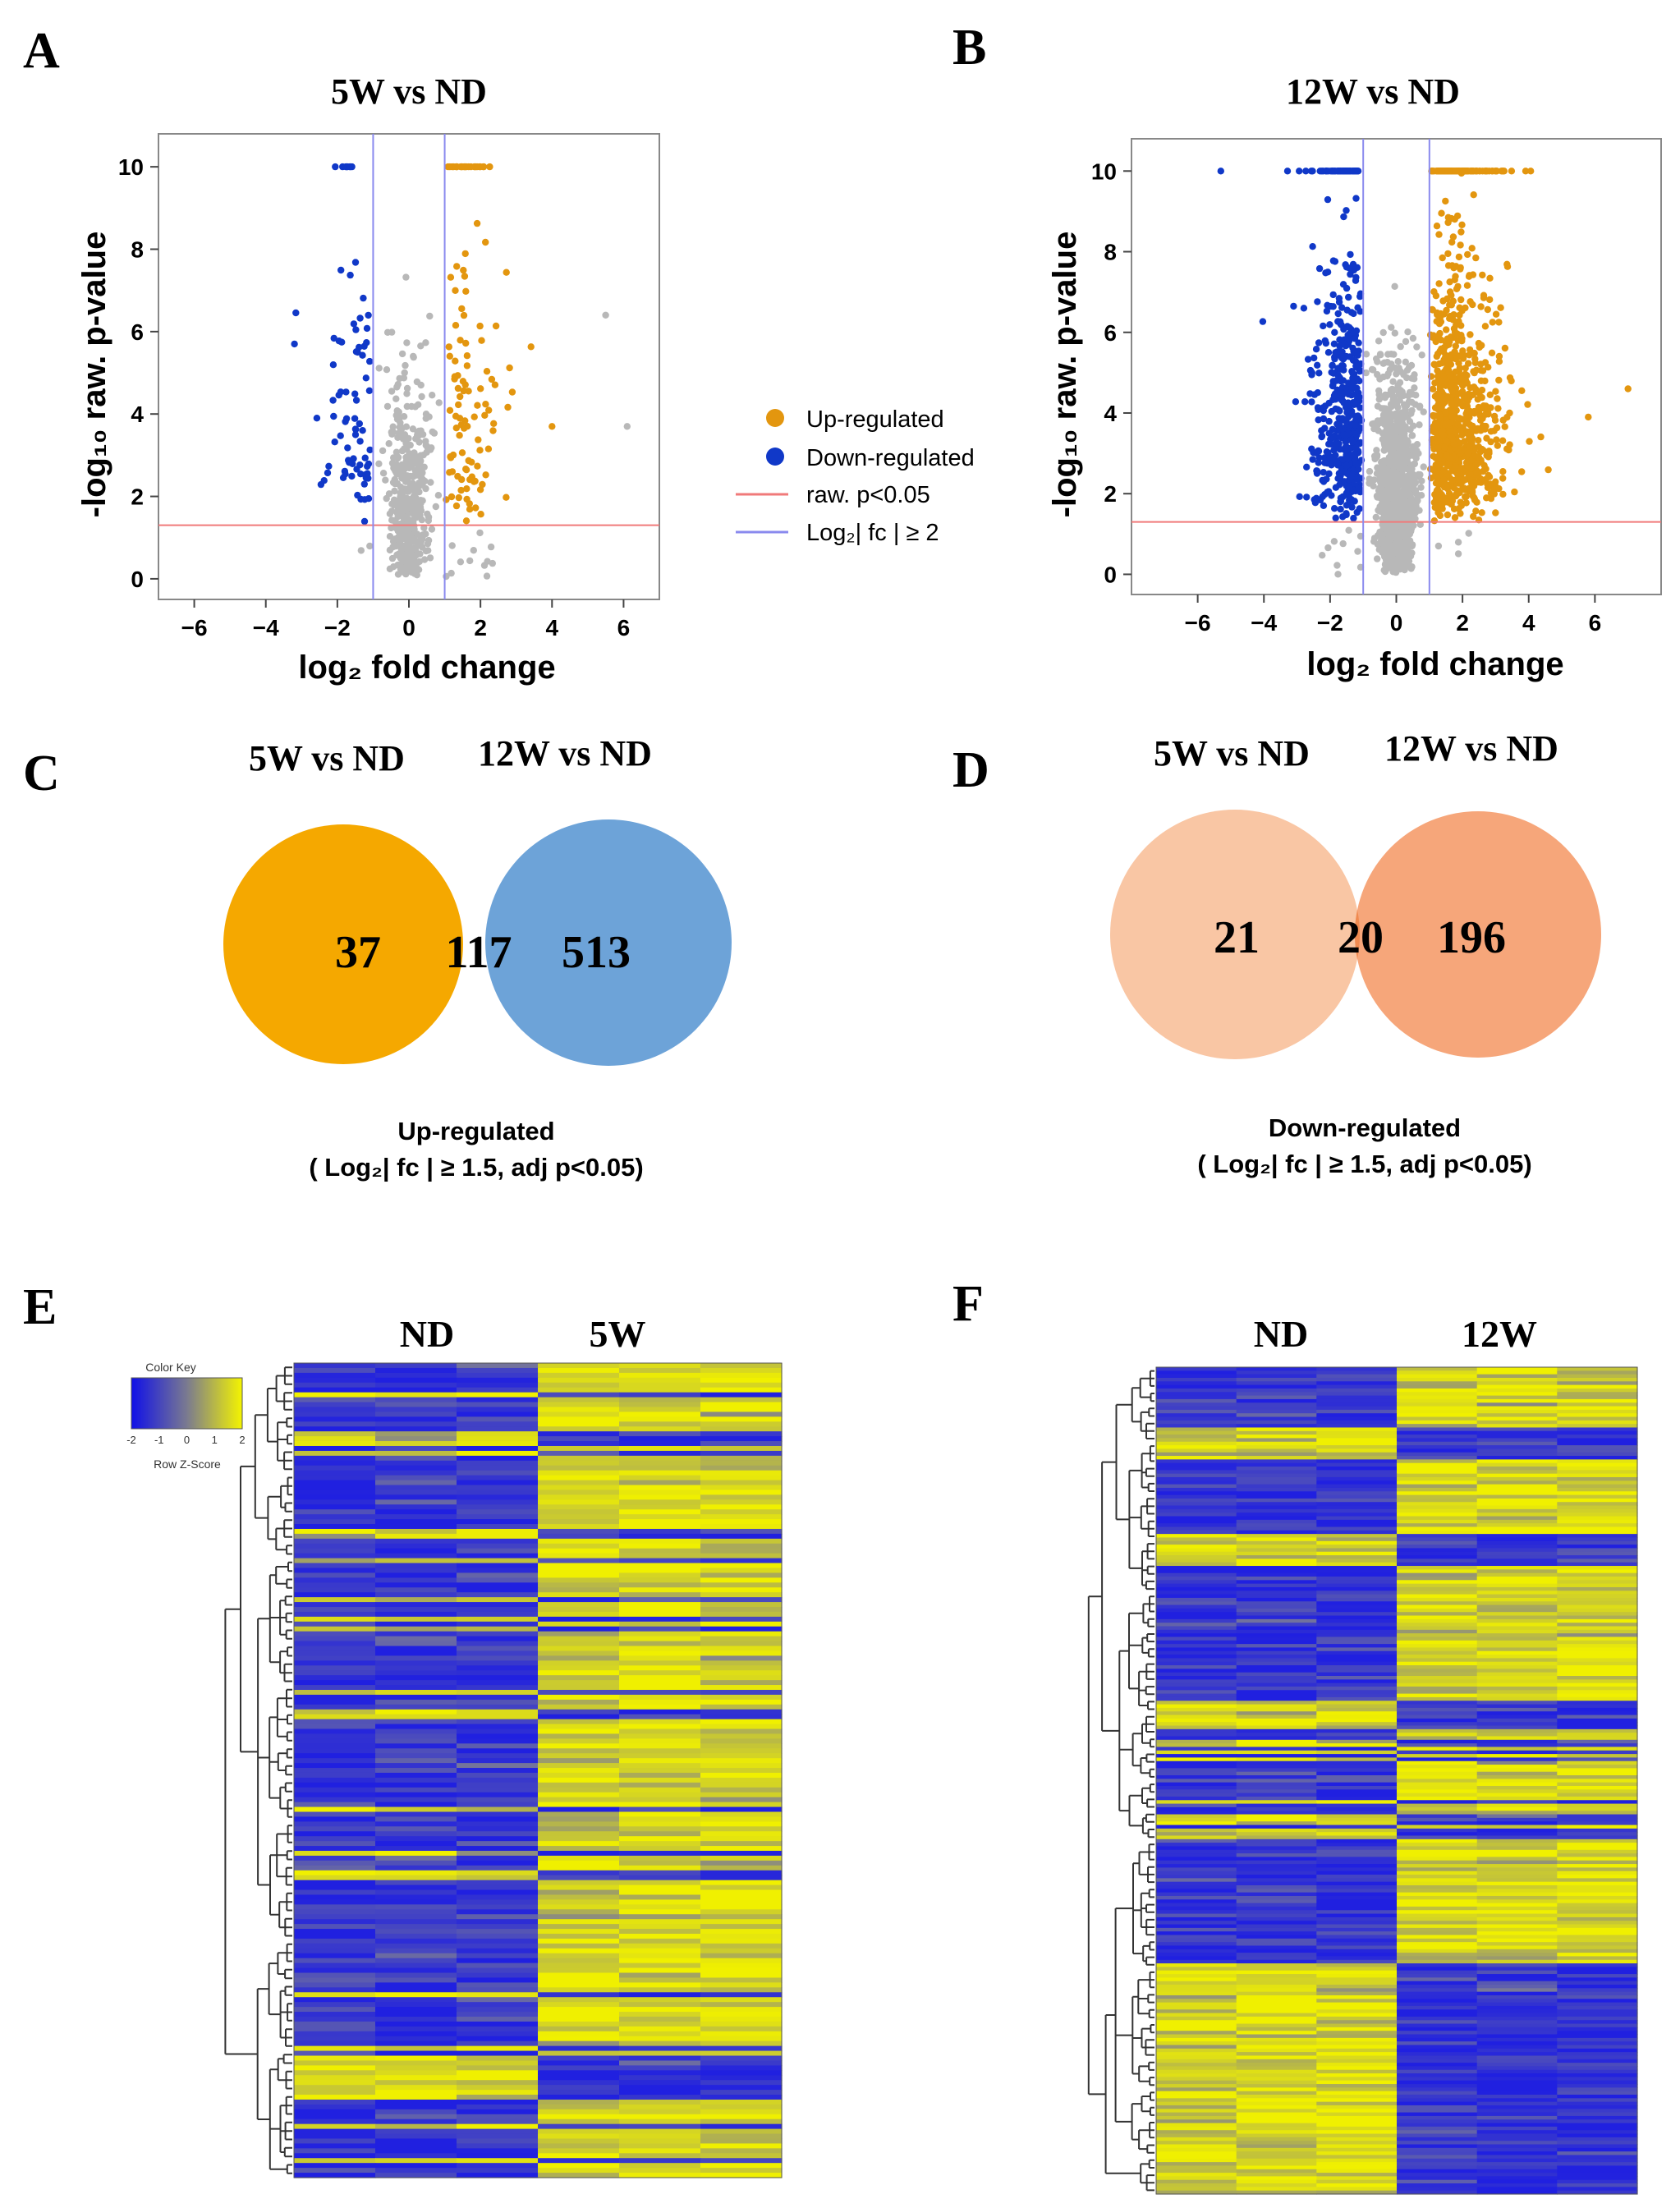  I want to click on venn-c-criteria: ( Log₂| fc | ≥ 1.5, adj p<0.05), so click(476, 1167).